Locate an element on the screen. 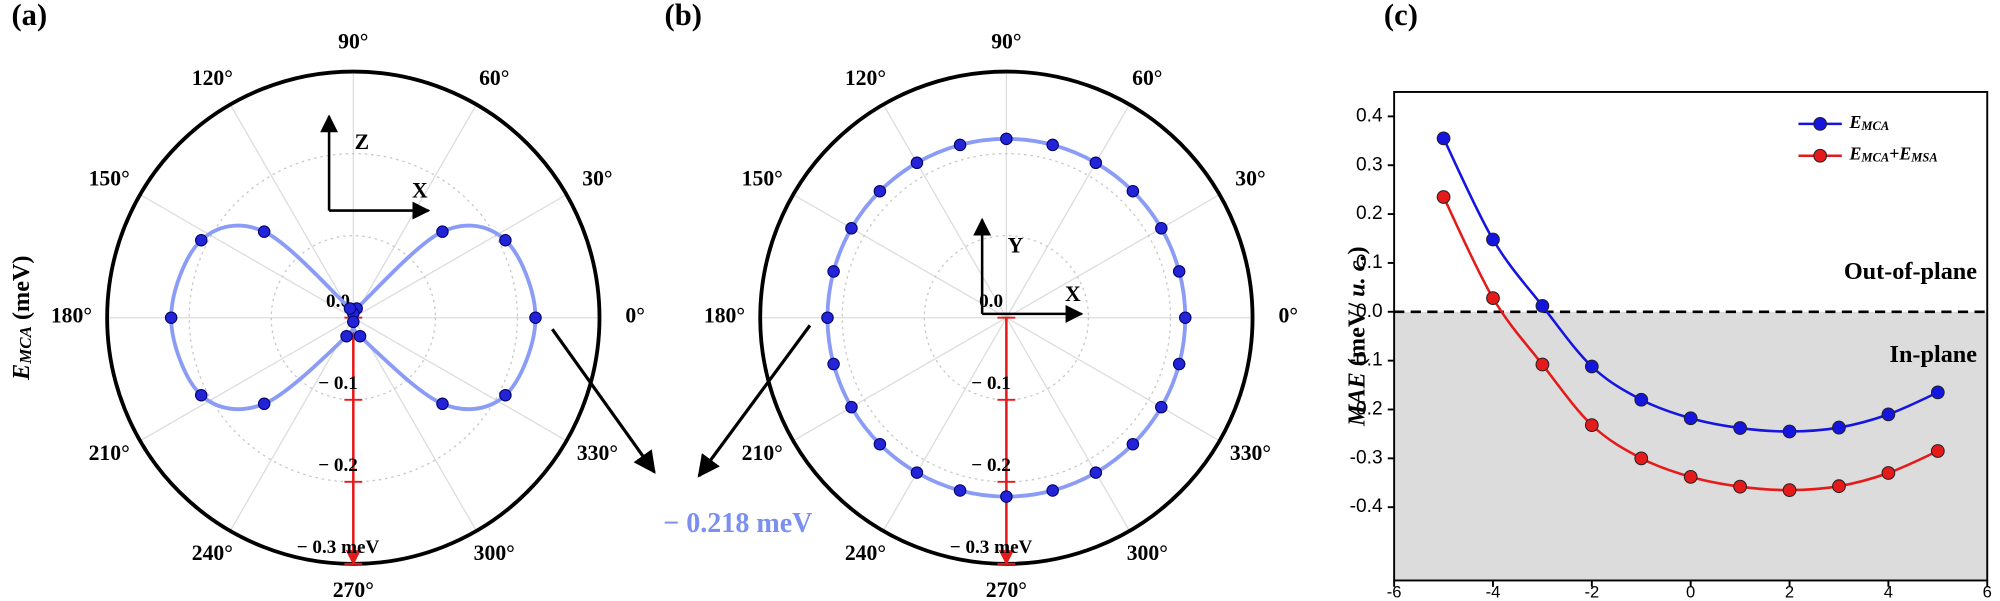 Image resolution: width=2000 pixels, height=601 pixels. legend-label: EMCA is located at coordinates (1868, 122).